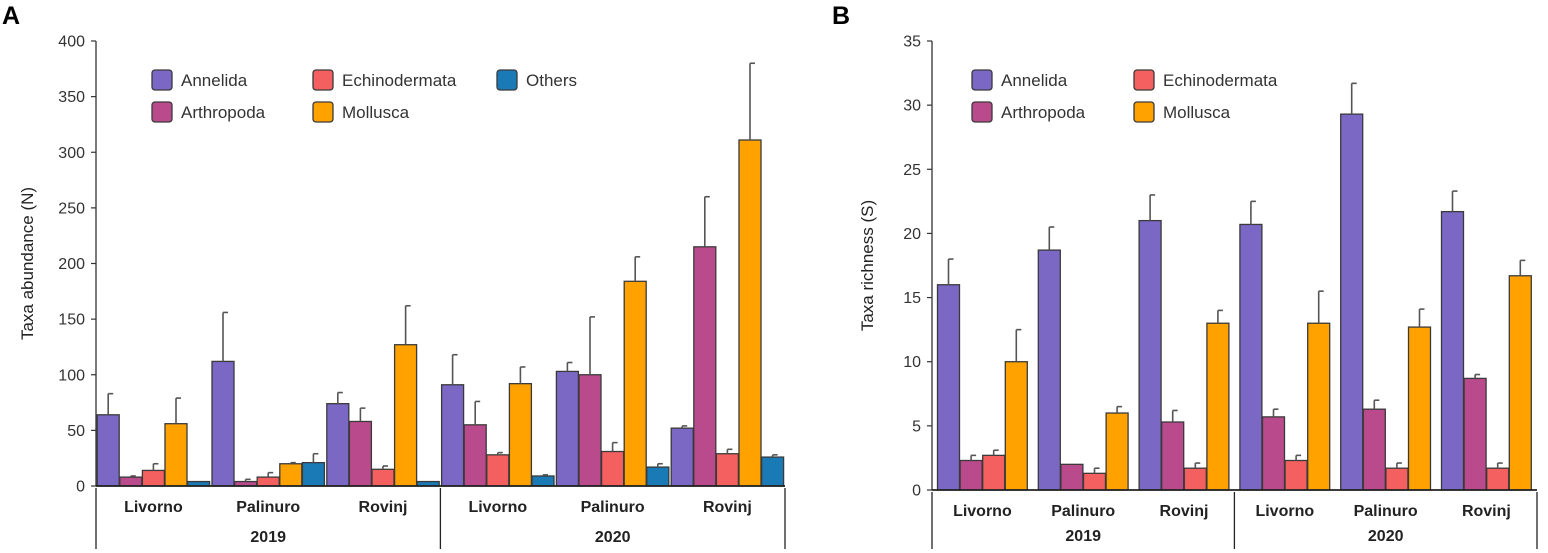  What do you see at coordinates (27, 263) in the screenshot?
I see `y-axis-title: Taxa abundance (N)` at bounding box center [27, 263].